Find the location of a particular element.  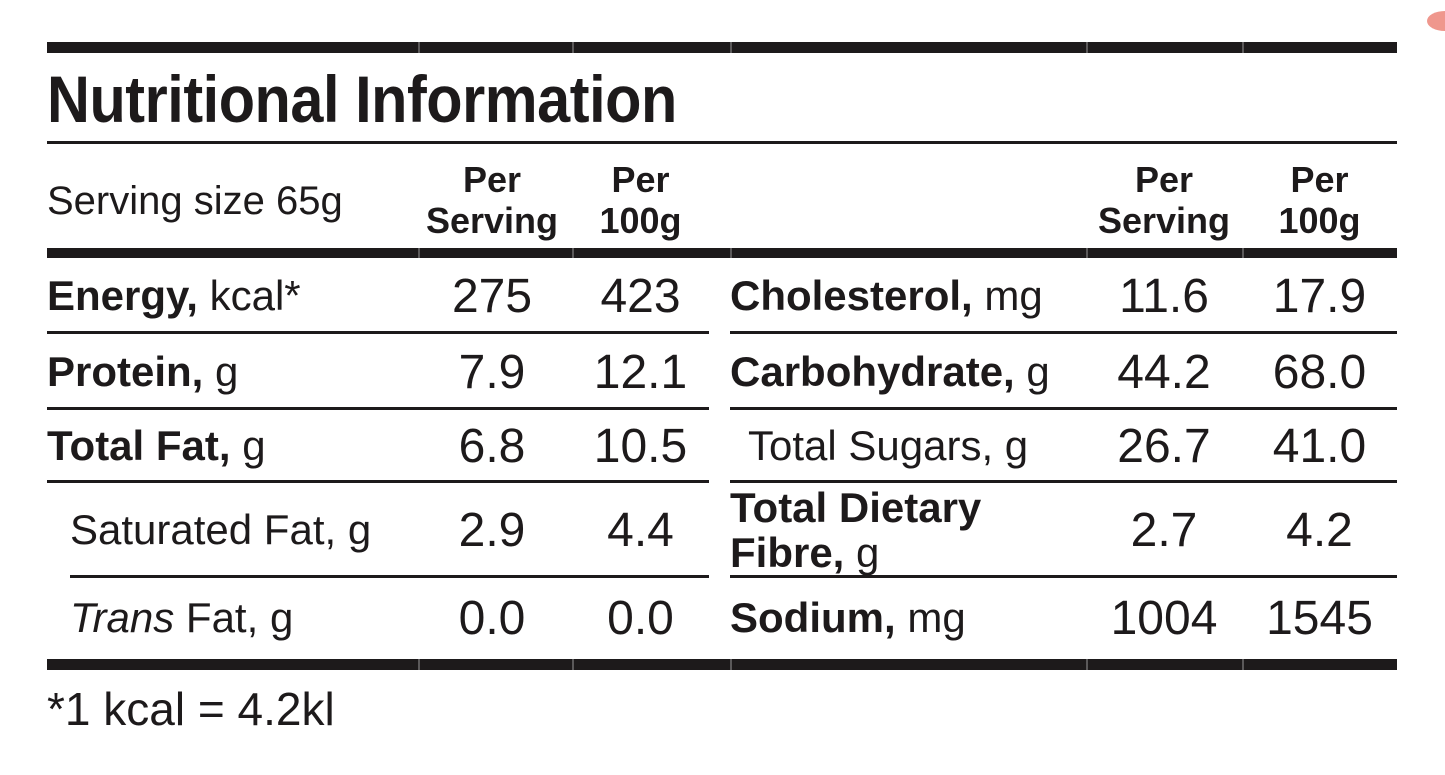

per-serving-value: 275 is located at coordinates (492, 296).